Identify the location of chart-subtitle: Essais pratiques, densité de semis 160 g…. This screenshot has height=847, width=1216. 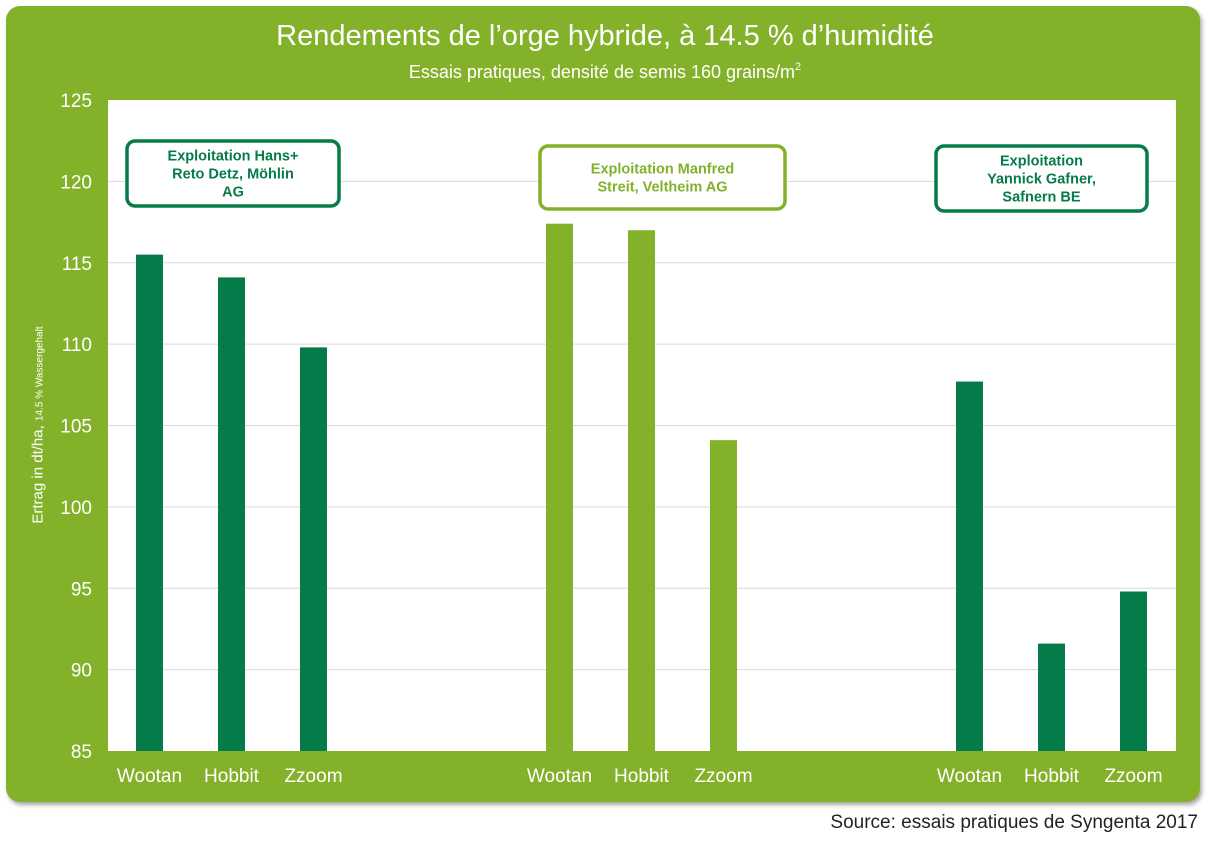
(605, 69).